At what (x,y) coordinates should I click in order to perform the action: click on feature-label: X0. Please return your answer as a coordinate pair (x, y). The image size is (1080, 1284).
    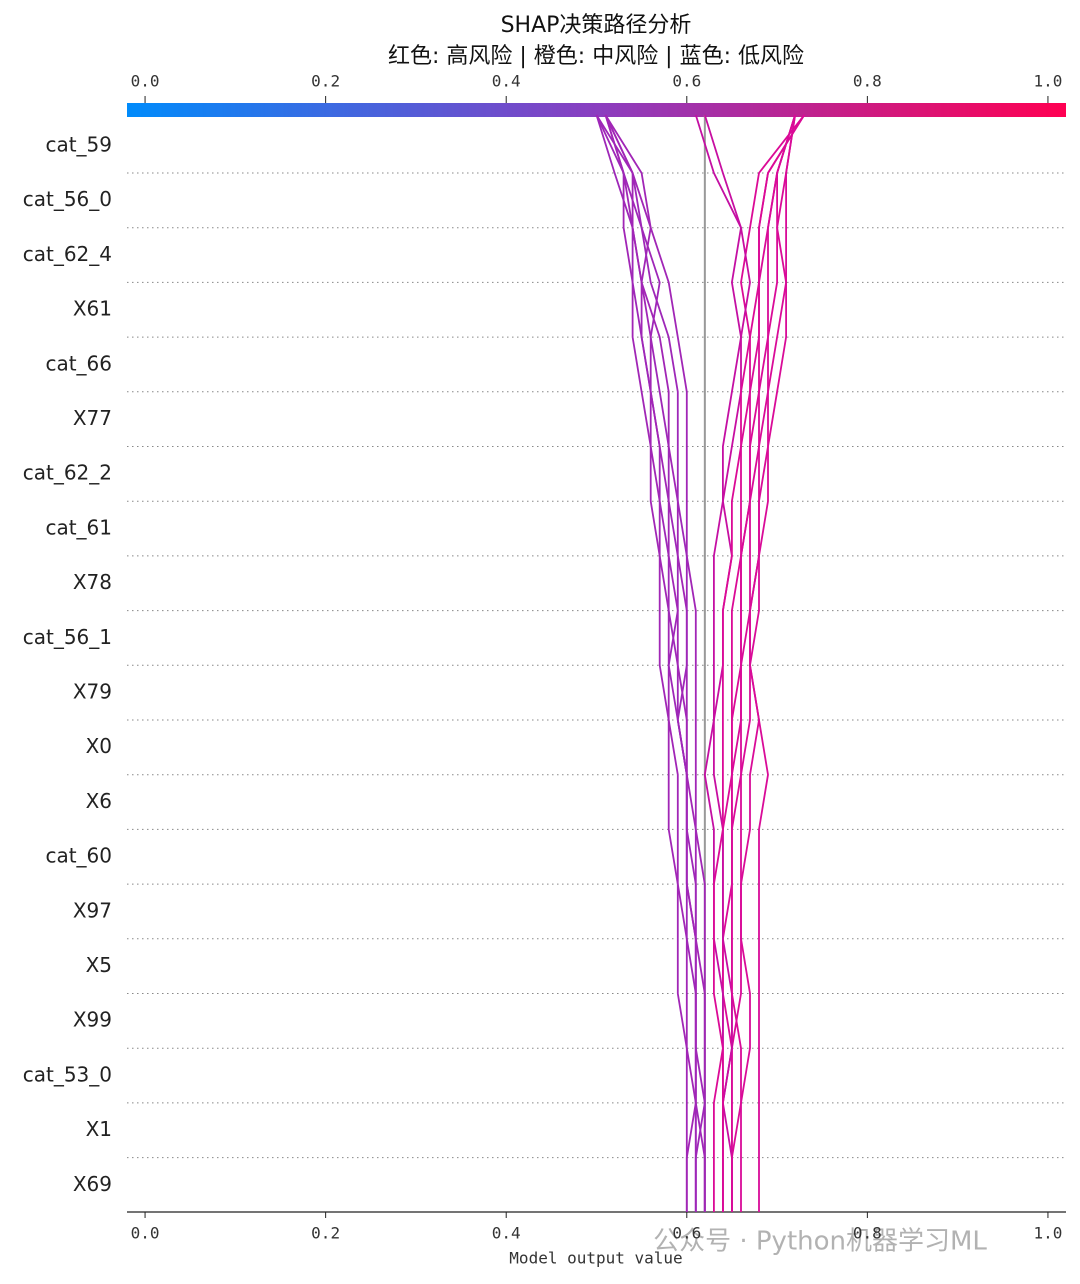
    Looking at the image, I should click on (99, 746).